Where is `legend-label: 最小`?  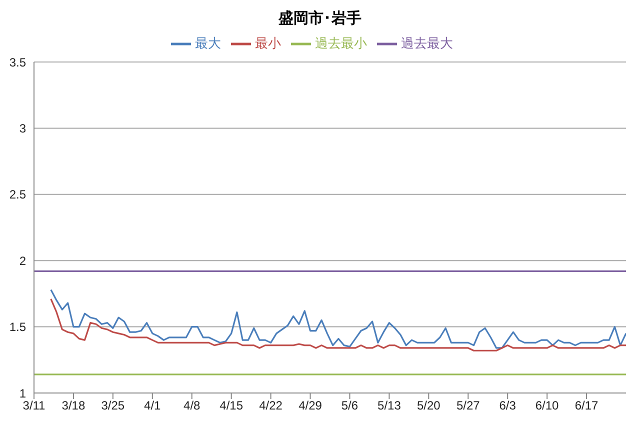 legend-label: 最小 is located at coordinates (268, 42).